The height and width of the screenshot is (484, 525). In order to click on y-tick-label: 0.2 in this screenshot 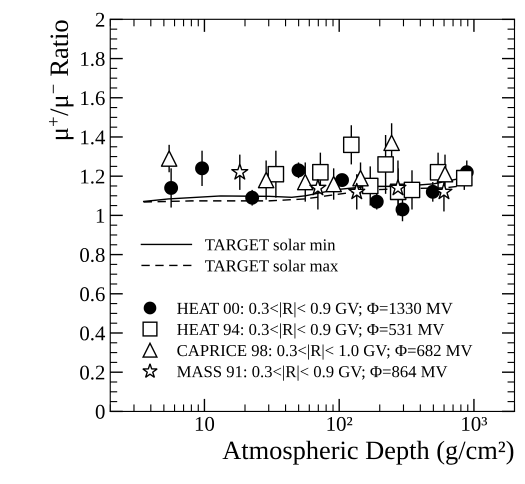, I will do `click(92, 373)`.